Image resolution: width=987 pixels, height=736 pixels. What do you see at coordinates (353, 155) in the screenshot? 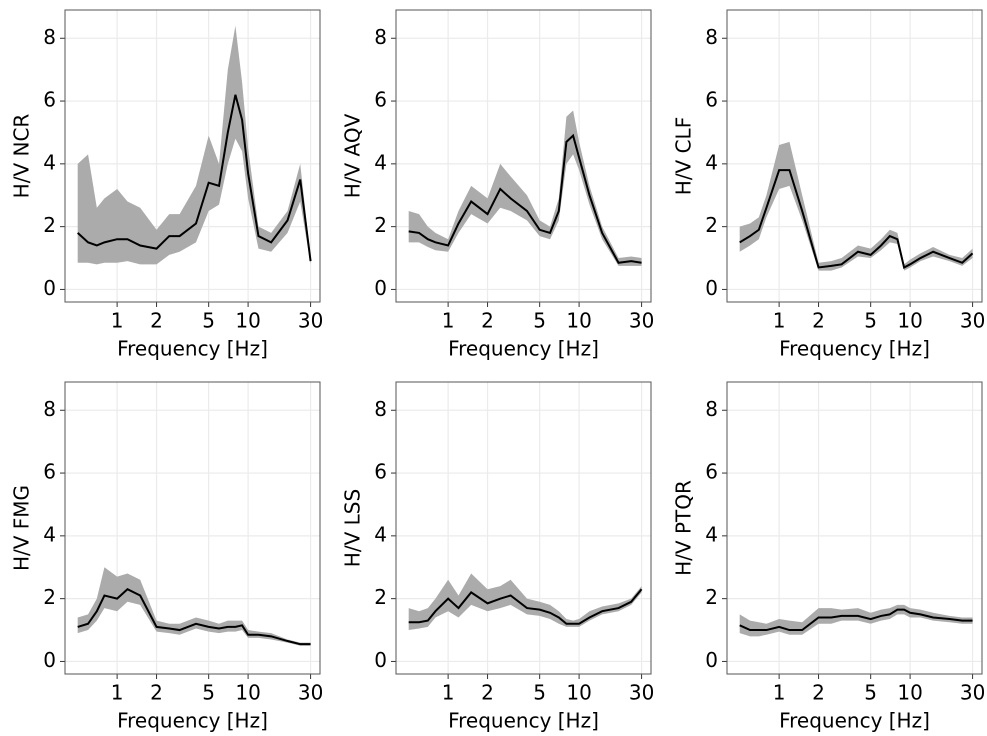
I see `y-axis-label: H/V AQV` at bounding box center [353, 155].